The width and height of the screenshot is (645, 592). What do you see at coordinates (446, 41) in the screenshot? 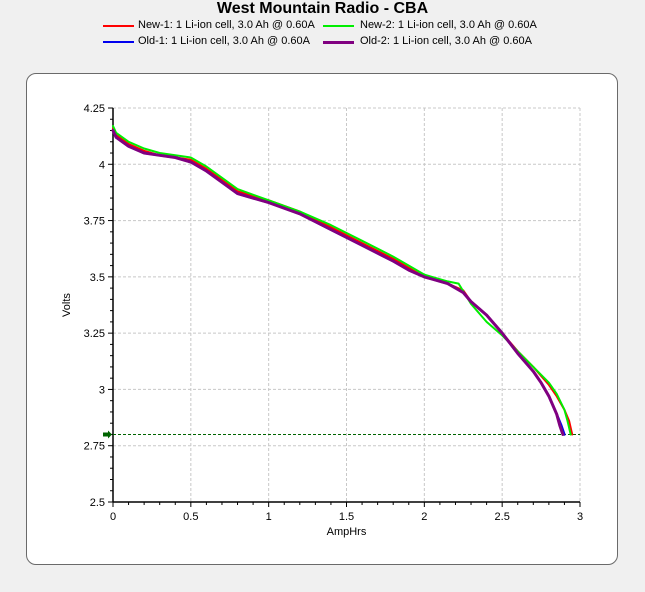
I see `legend-label-old-2: Old-2: 1 Li-ion cell, 3.0 Ah @ 0.60A` at bounding box center [446, 41].